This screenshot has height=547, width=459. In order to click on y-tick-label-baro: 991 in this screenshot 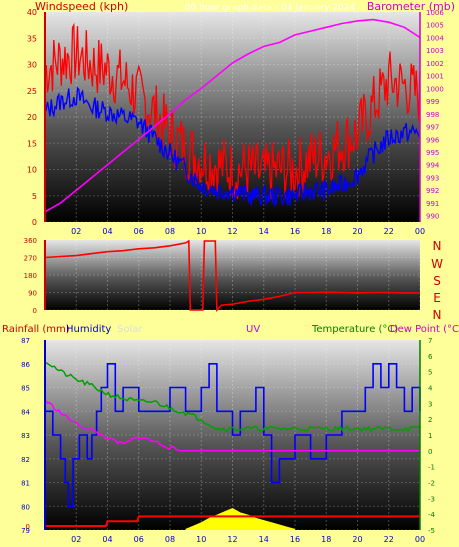, I will do `click(432, 204)`.